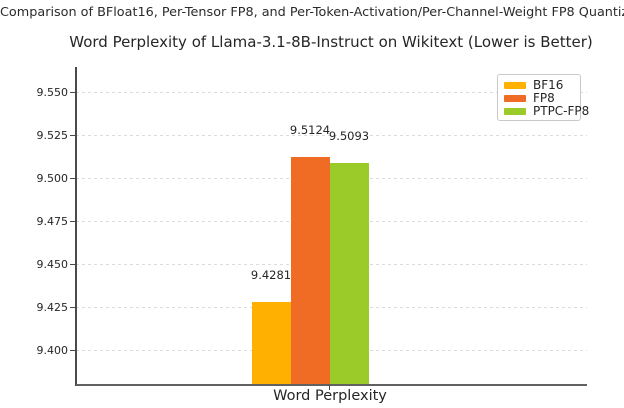  I want to click on legend-item-fp8: FP8, so click(539, 98).